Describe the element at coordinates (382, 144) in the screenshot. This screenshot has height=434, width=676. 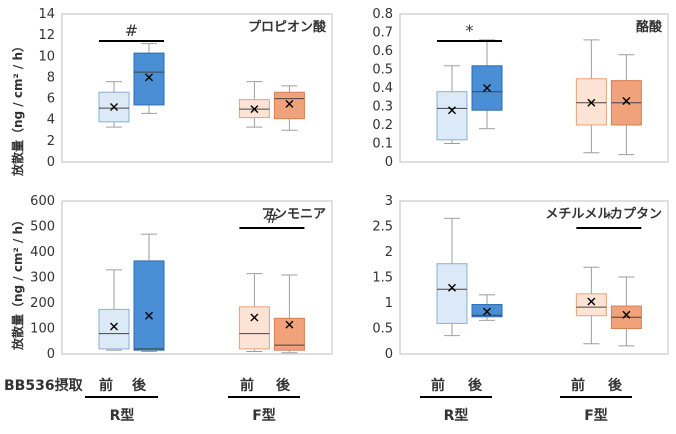
I see `y-tick-label: 0.1` at that location.